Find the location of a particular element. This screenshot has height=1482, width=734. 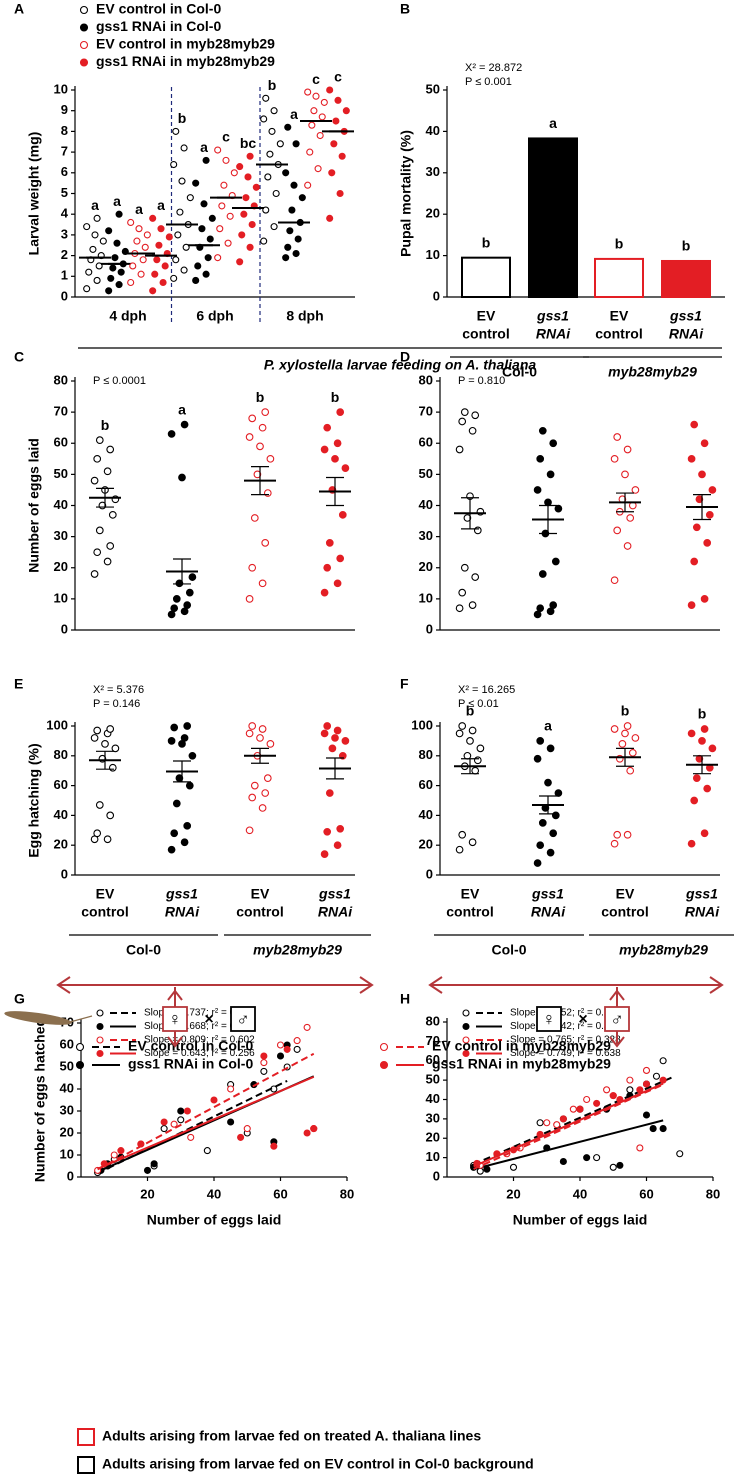

x-tick-label: EV is located at coordinates (486, 316).